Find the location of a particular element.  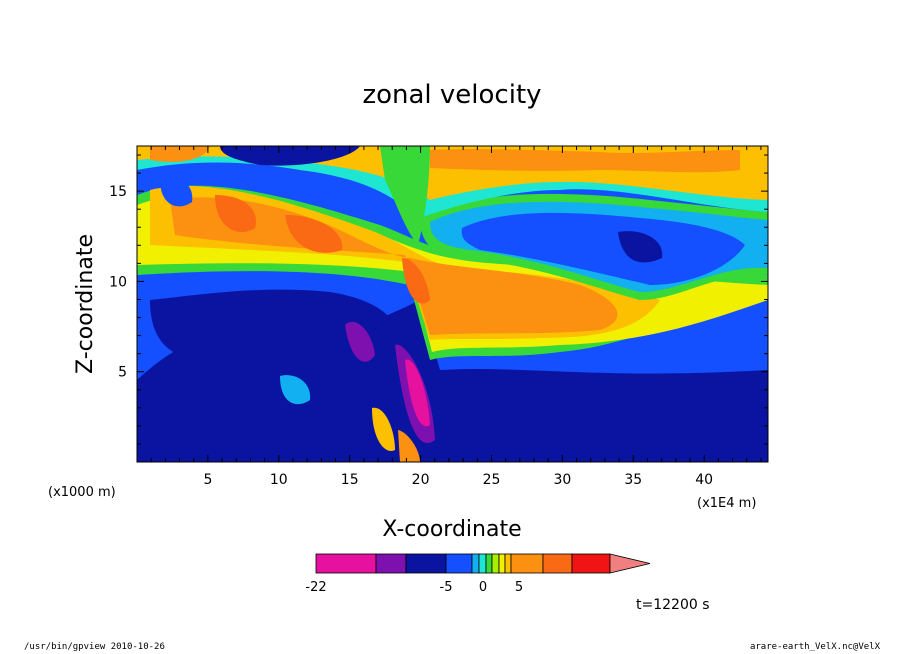

chart-title: zonal velocity is located at coordinates (451, 95).